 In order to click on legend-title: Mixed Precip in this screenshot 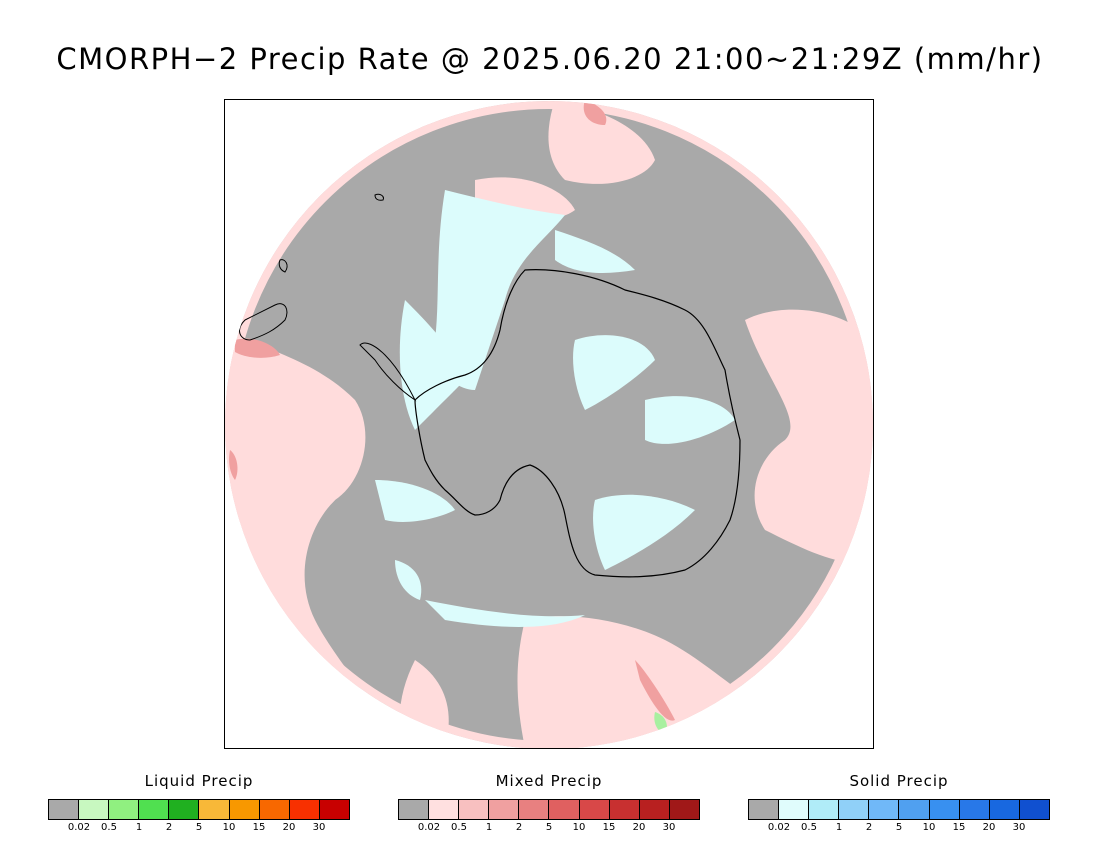, I will do `click(549, 781)`.